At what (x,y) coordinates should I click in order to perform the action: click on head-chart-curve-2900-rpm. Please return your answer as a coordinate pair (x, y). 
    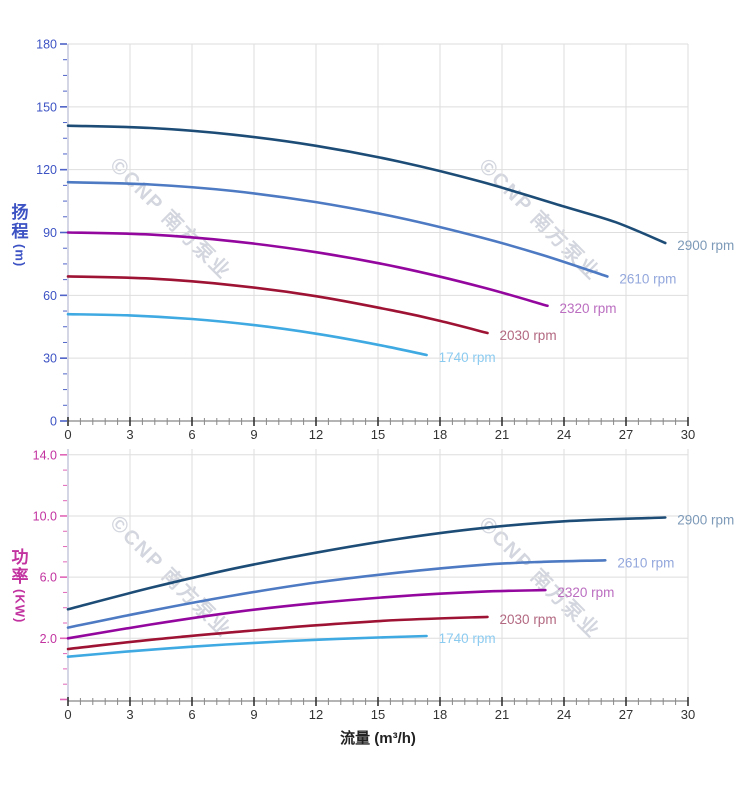
    Looking at the image, I should click on (366, 184).